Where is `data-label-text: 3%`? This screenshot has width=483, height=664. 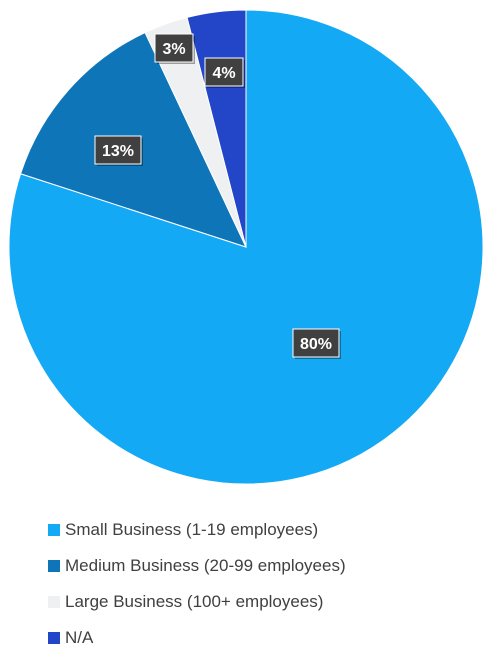 data-label-text: 3% is located at coordinates (173, 49).